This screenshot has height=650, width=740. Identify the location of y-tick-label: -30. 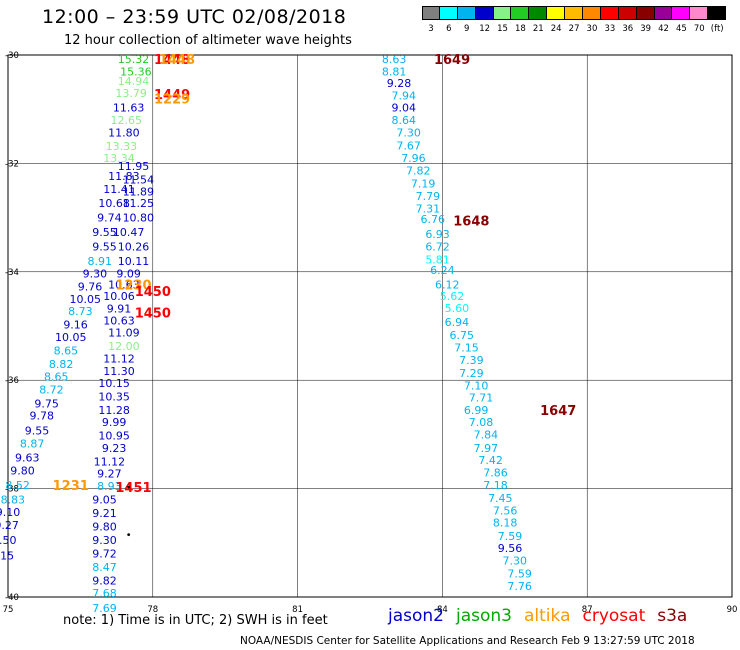
(12, 56).